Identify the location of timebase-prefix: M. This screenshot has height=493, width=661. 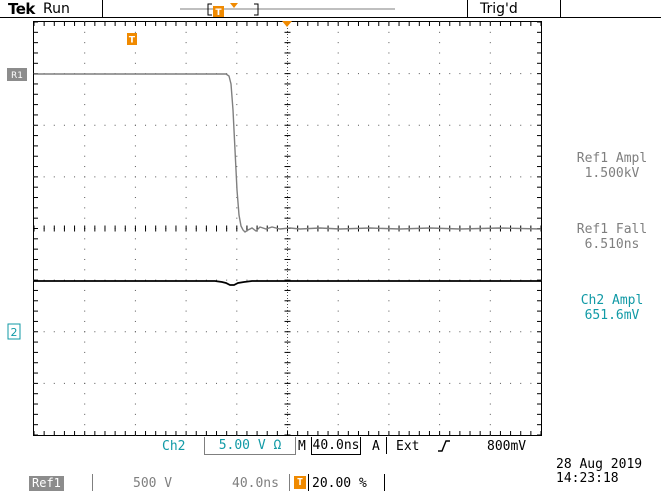
(302, 446).